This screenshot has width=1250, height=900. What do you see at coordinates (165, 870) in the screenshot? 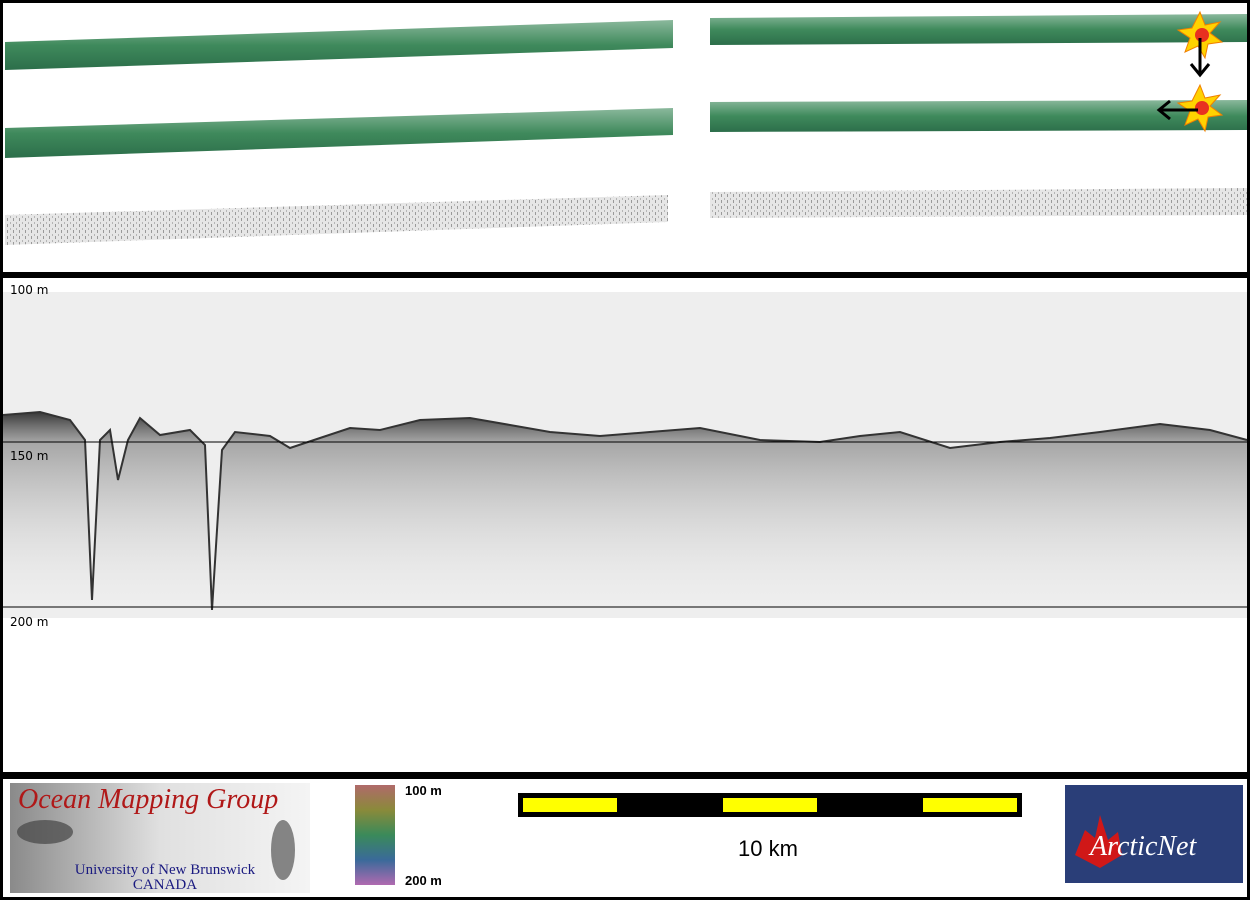
I see `logo-subtitle: University of New Brunswick` at bounding box center [165, 870].